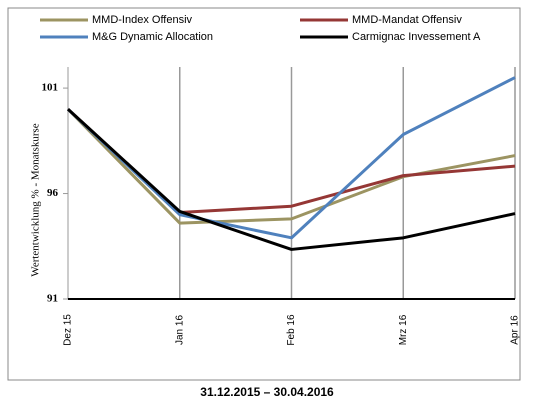 The width and height of the screenshot is (534, 407). What do you see at coordinates (267, 392) in the screenshot?
I see `subtitle: 31.12.2015 – 30.04.2016` at bounding box center [267, 392].